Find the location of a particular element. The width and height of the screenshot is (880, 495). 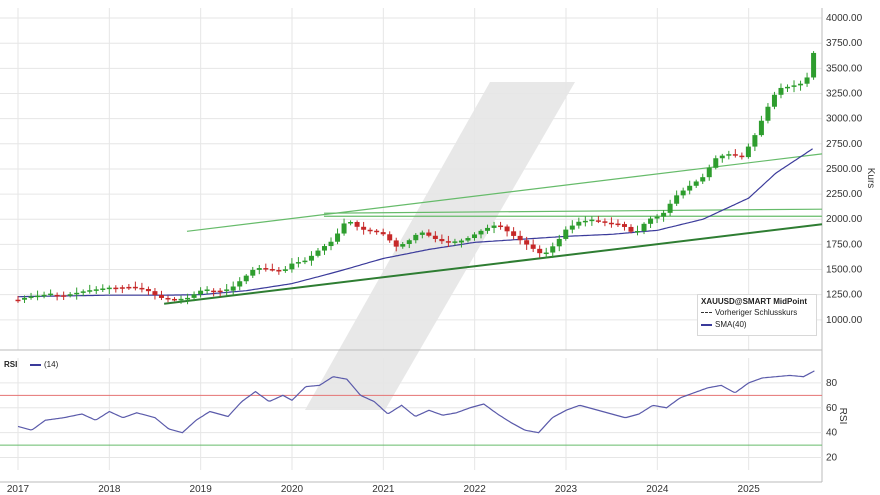

trendline is located at coordinates (573, 211).